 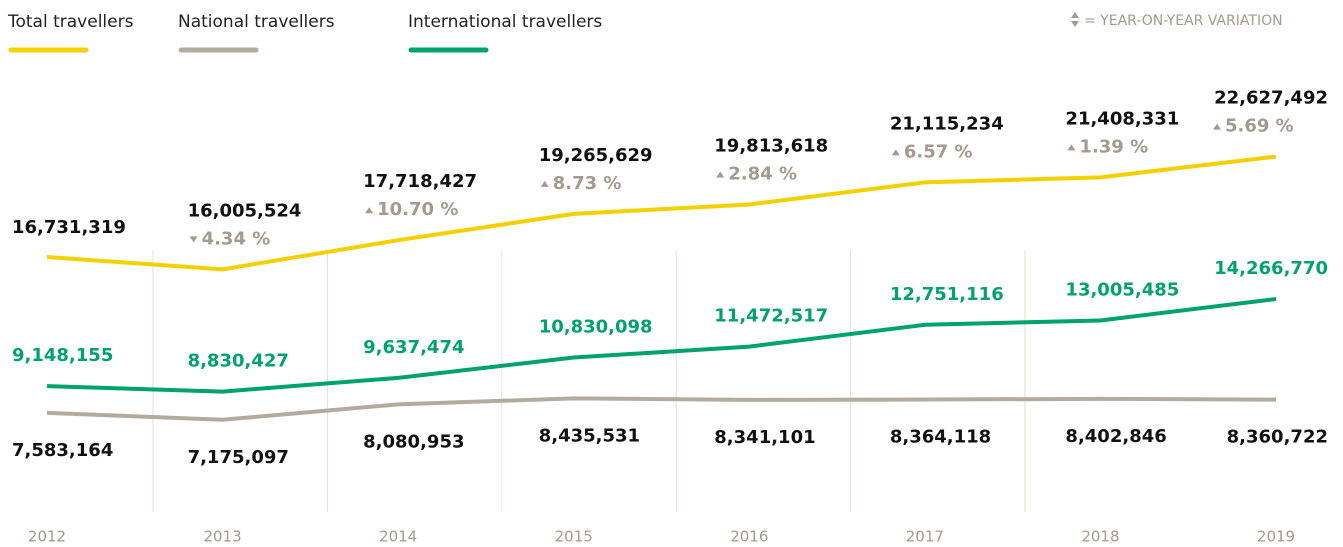 What do you see at coordinates (574, 537) in the screenshot?
I see `x-tick-label: 2015` at bounding box center [574, 537].